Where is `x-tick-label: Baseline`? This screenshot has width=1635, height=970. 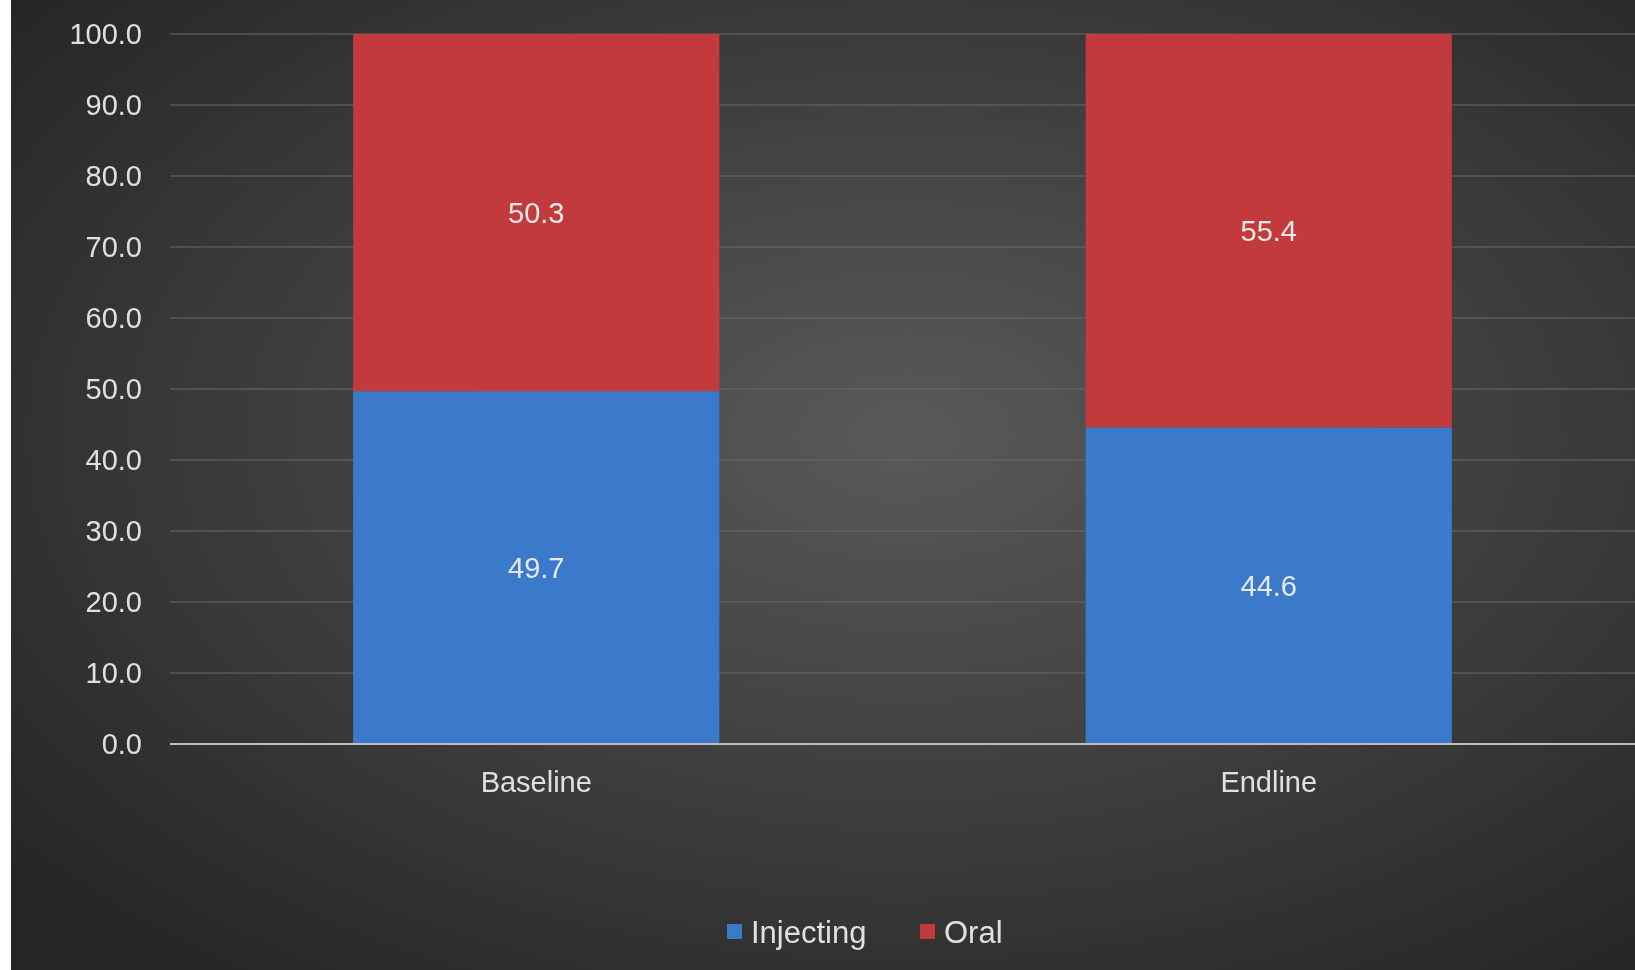 x-tick-label: Baseline is located at coordinates (536, 782).